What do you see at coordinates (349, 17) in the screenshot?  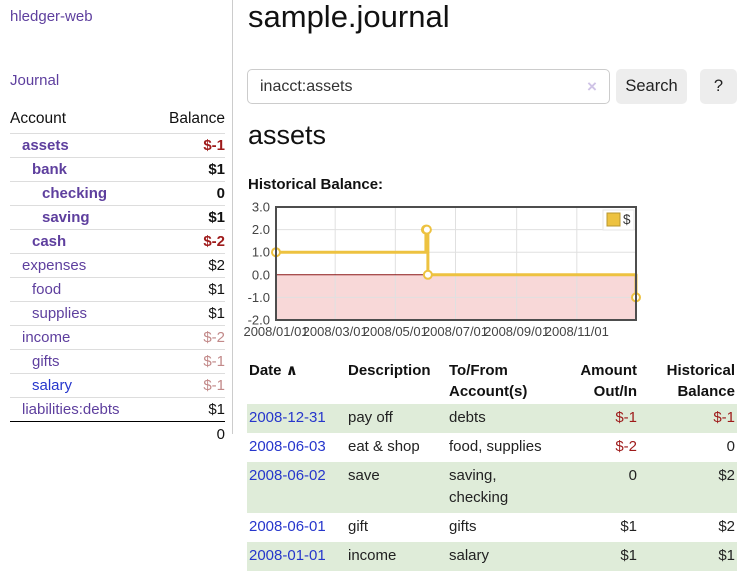 I see `page-title: sample.journal` at bounding box center [349, 17].